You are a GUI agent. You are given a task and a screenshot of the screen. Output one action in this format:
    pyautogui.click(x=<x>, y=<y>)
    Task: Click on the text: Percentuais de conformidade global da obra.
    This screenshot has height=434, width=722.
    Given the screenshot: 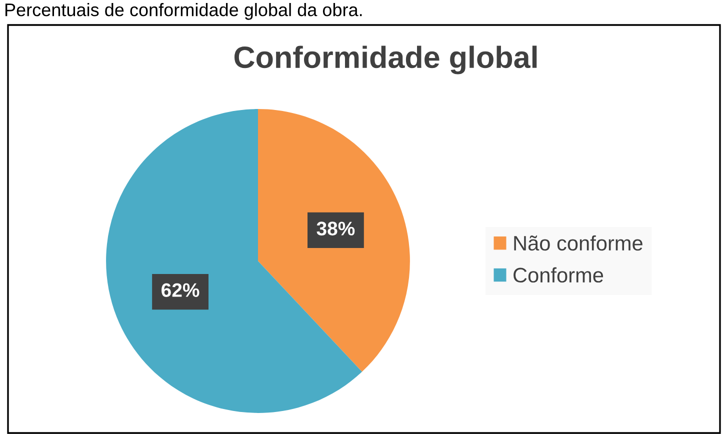 What is the action you would take?
    pyautogui.click(x=183, y=11)
    